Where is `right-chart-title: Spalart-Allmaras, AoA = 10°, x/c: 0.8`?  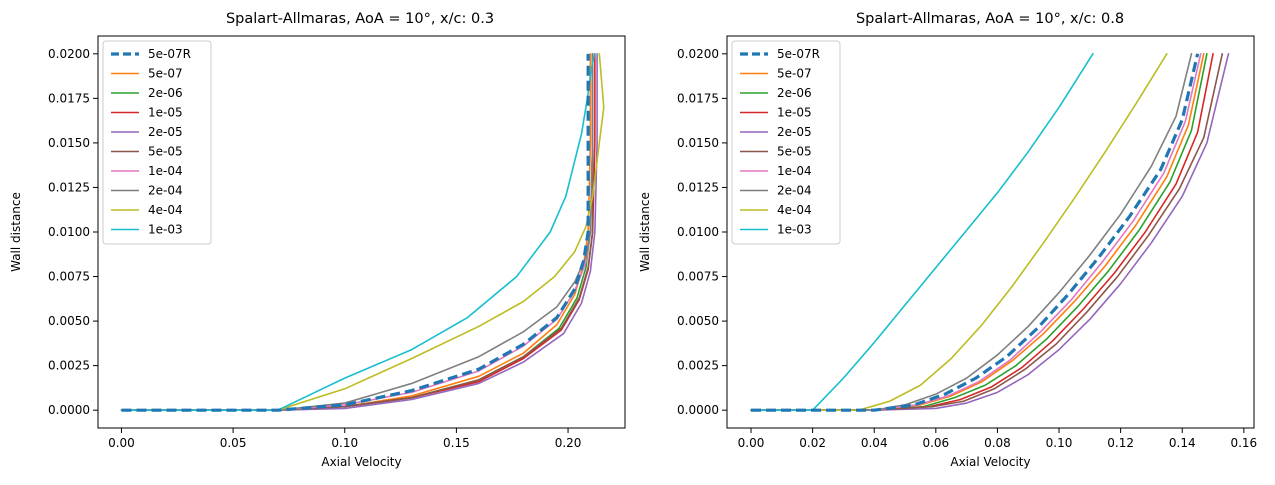
right-chart-title: Spalart-Allmaras, AoA = 10°, x/c: 0.8 is located at coordinates (990, 19).